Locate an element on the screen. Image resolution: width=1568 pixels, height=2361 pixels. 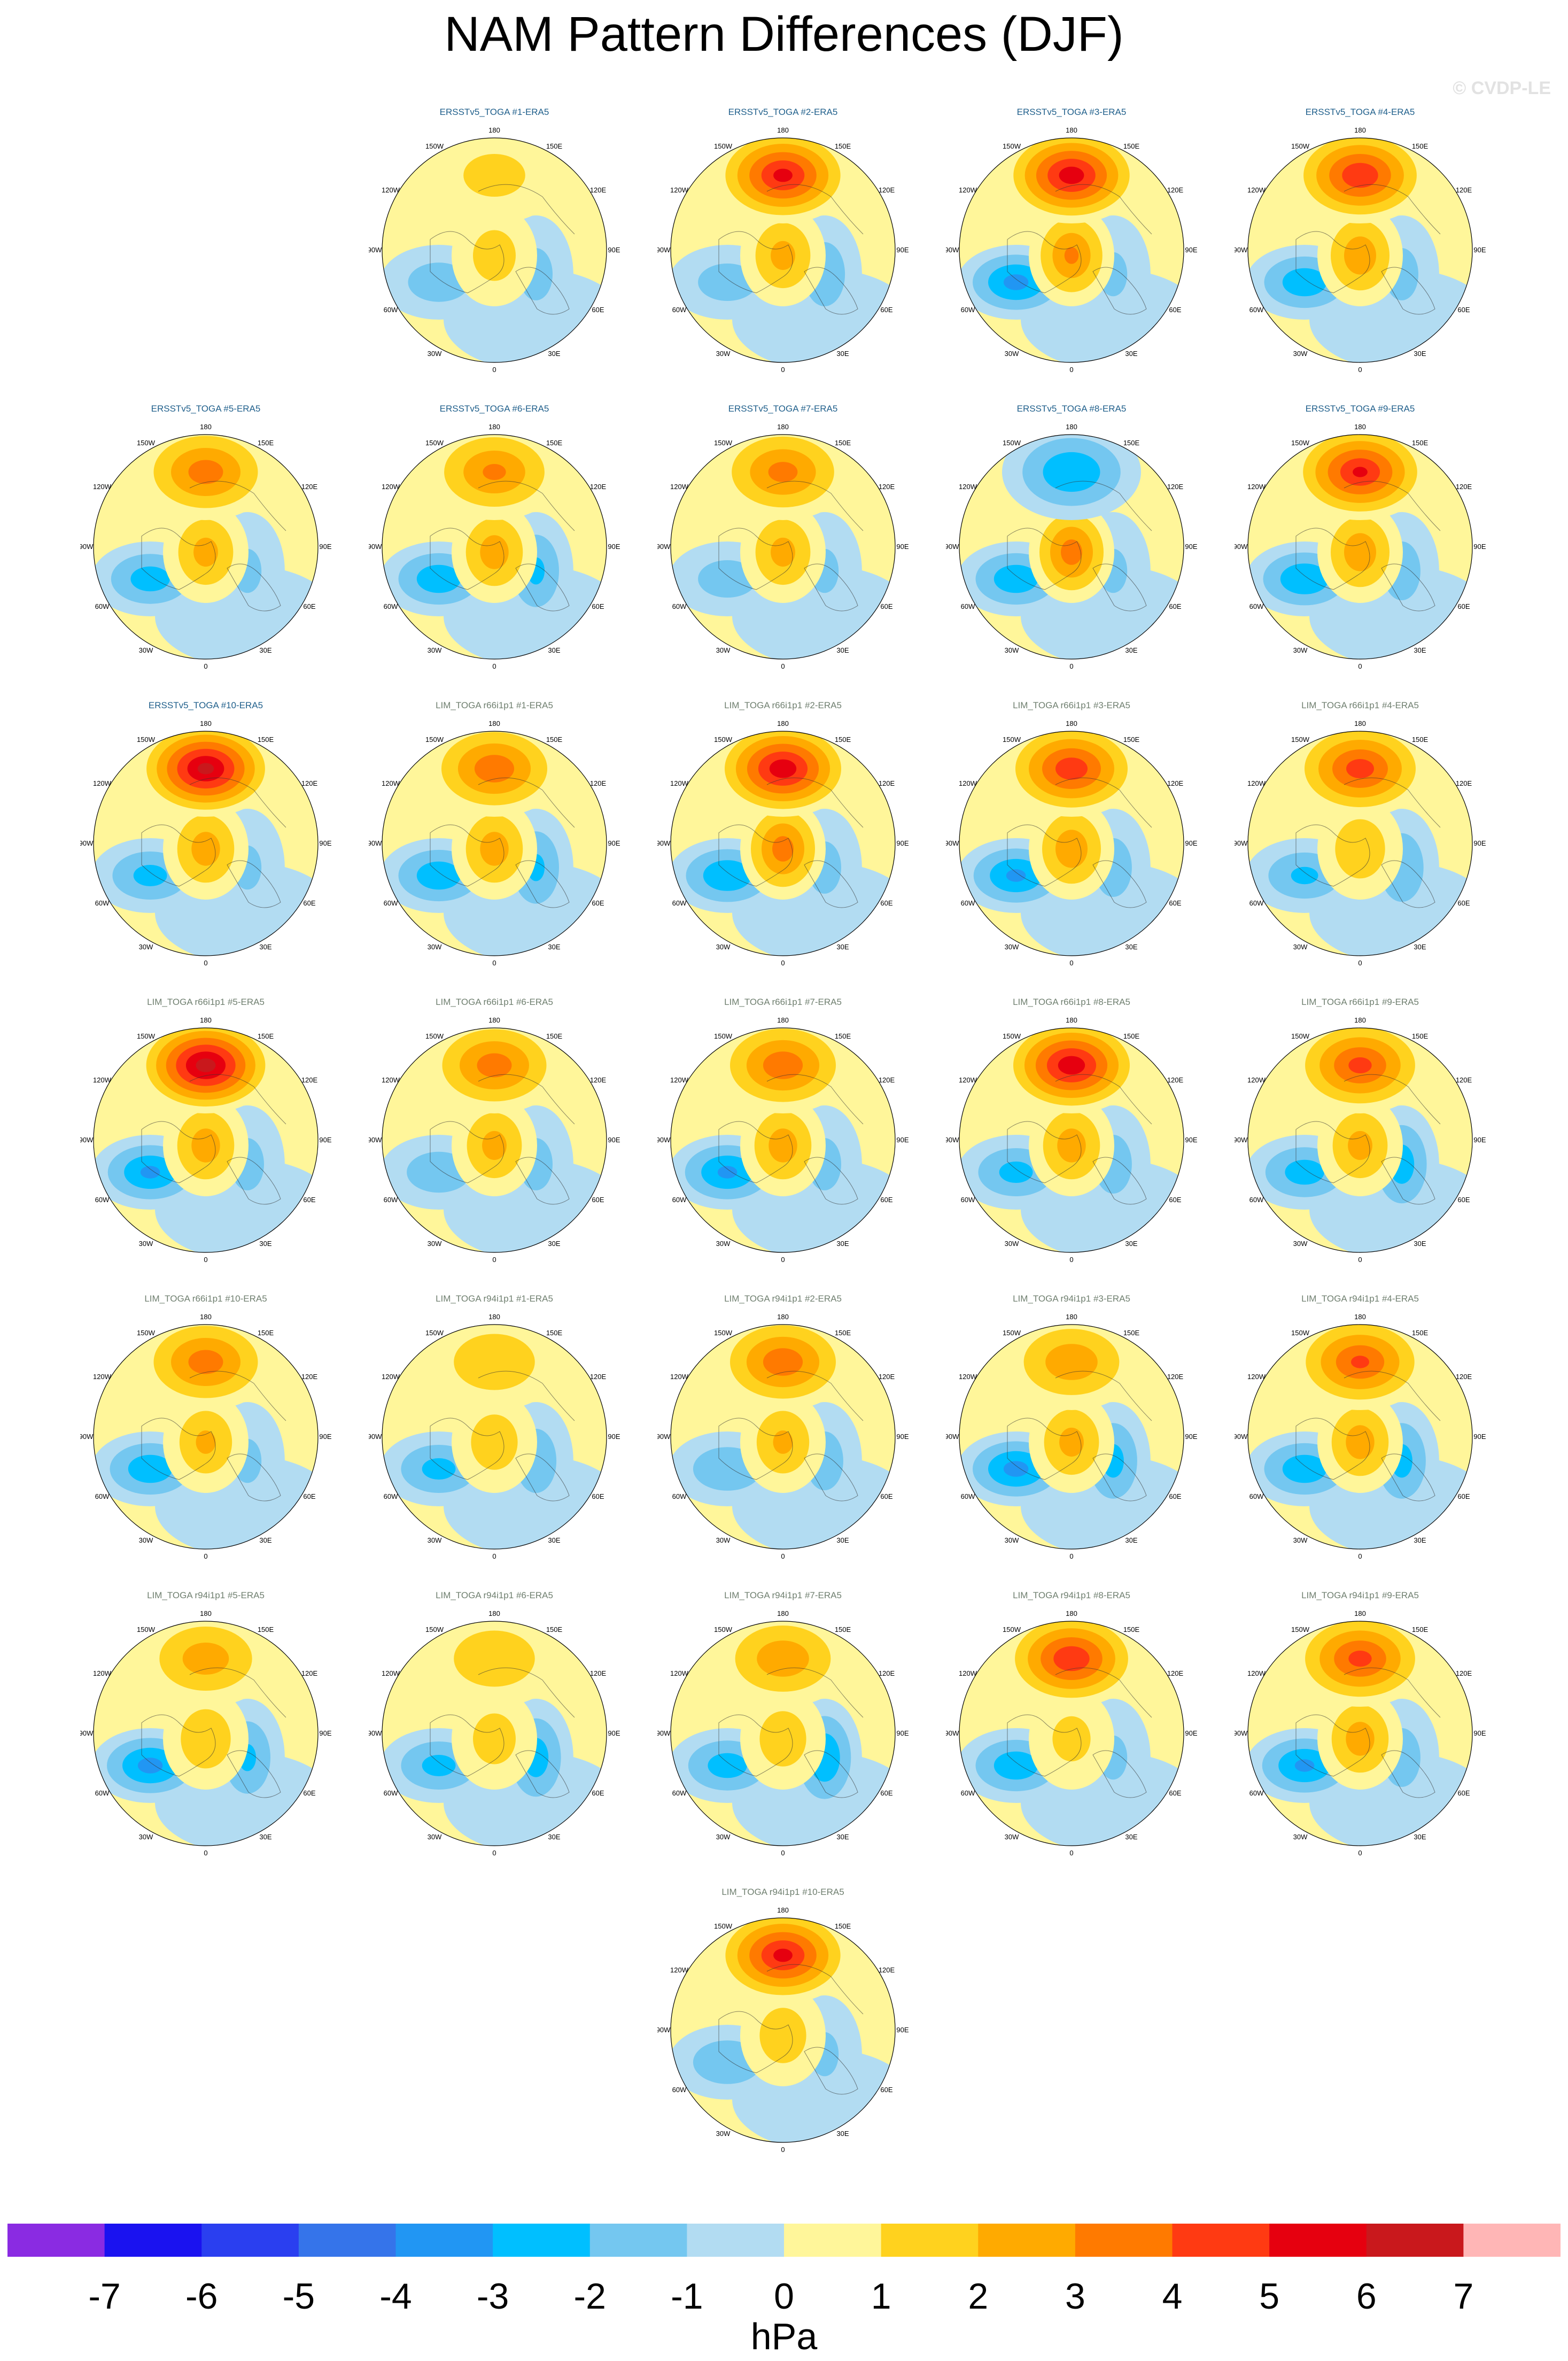
panel-title: LIM_TOGA r94i1p1 #6-ERA5 is located at coordinates (495, 1595).